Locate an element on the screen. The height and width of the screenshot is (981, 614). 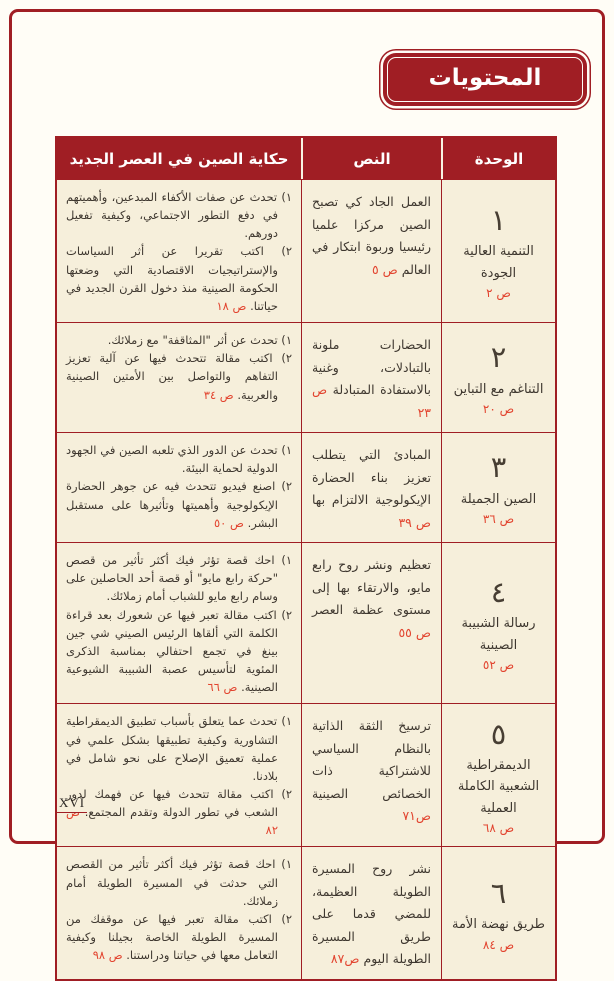
unit-page-ref: ص ٢٠ is located at coordinates (498, 408).